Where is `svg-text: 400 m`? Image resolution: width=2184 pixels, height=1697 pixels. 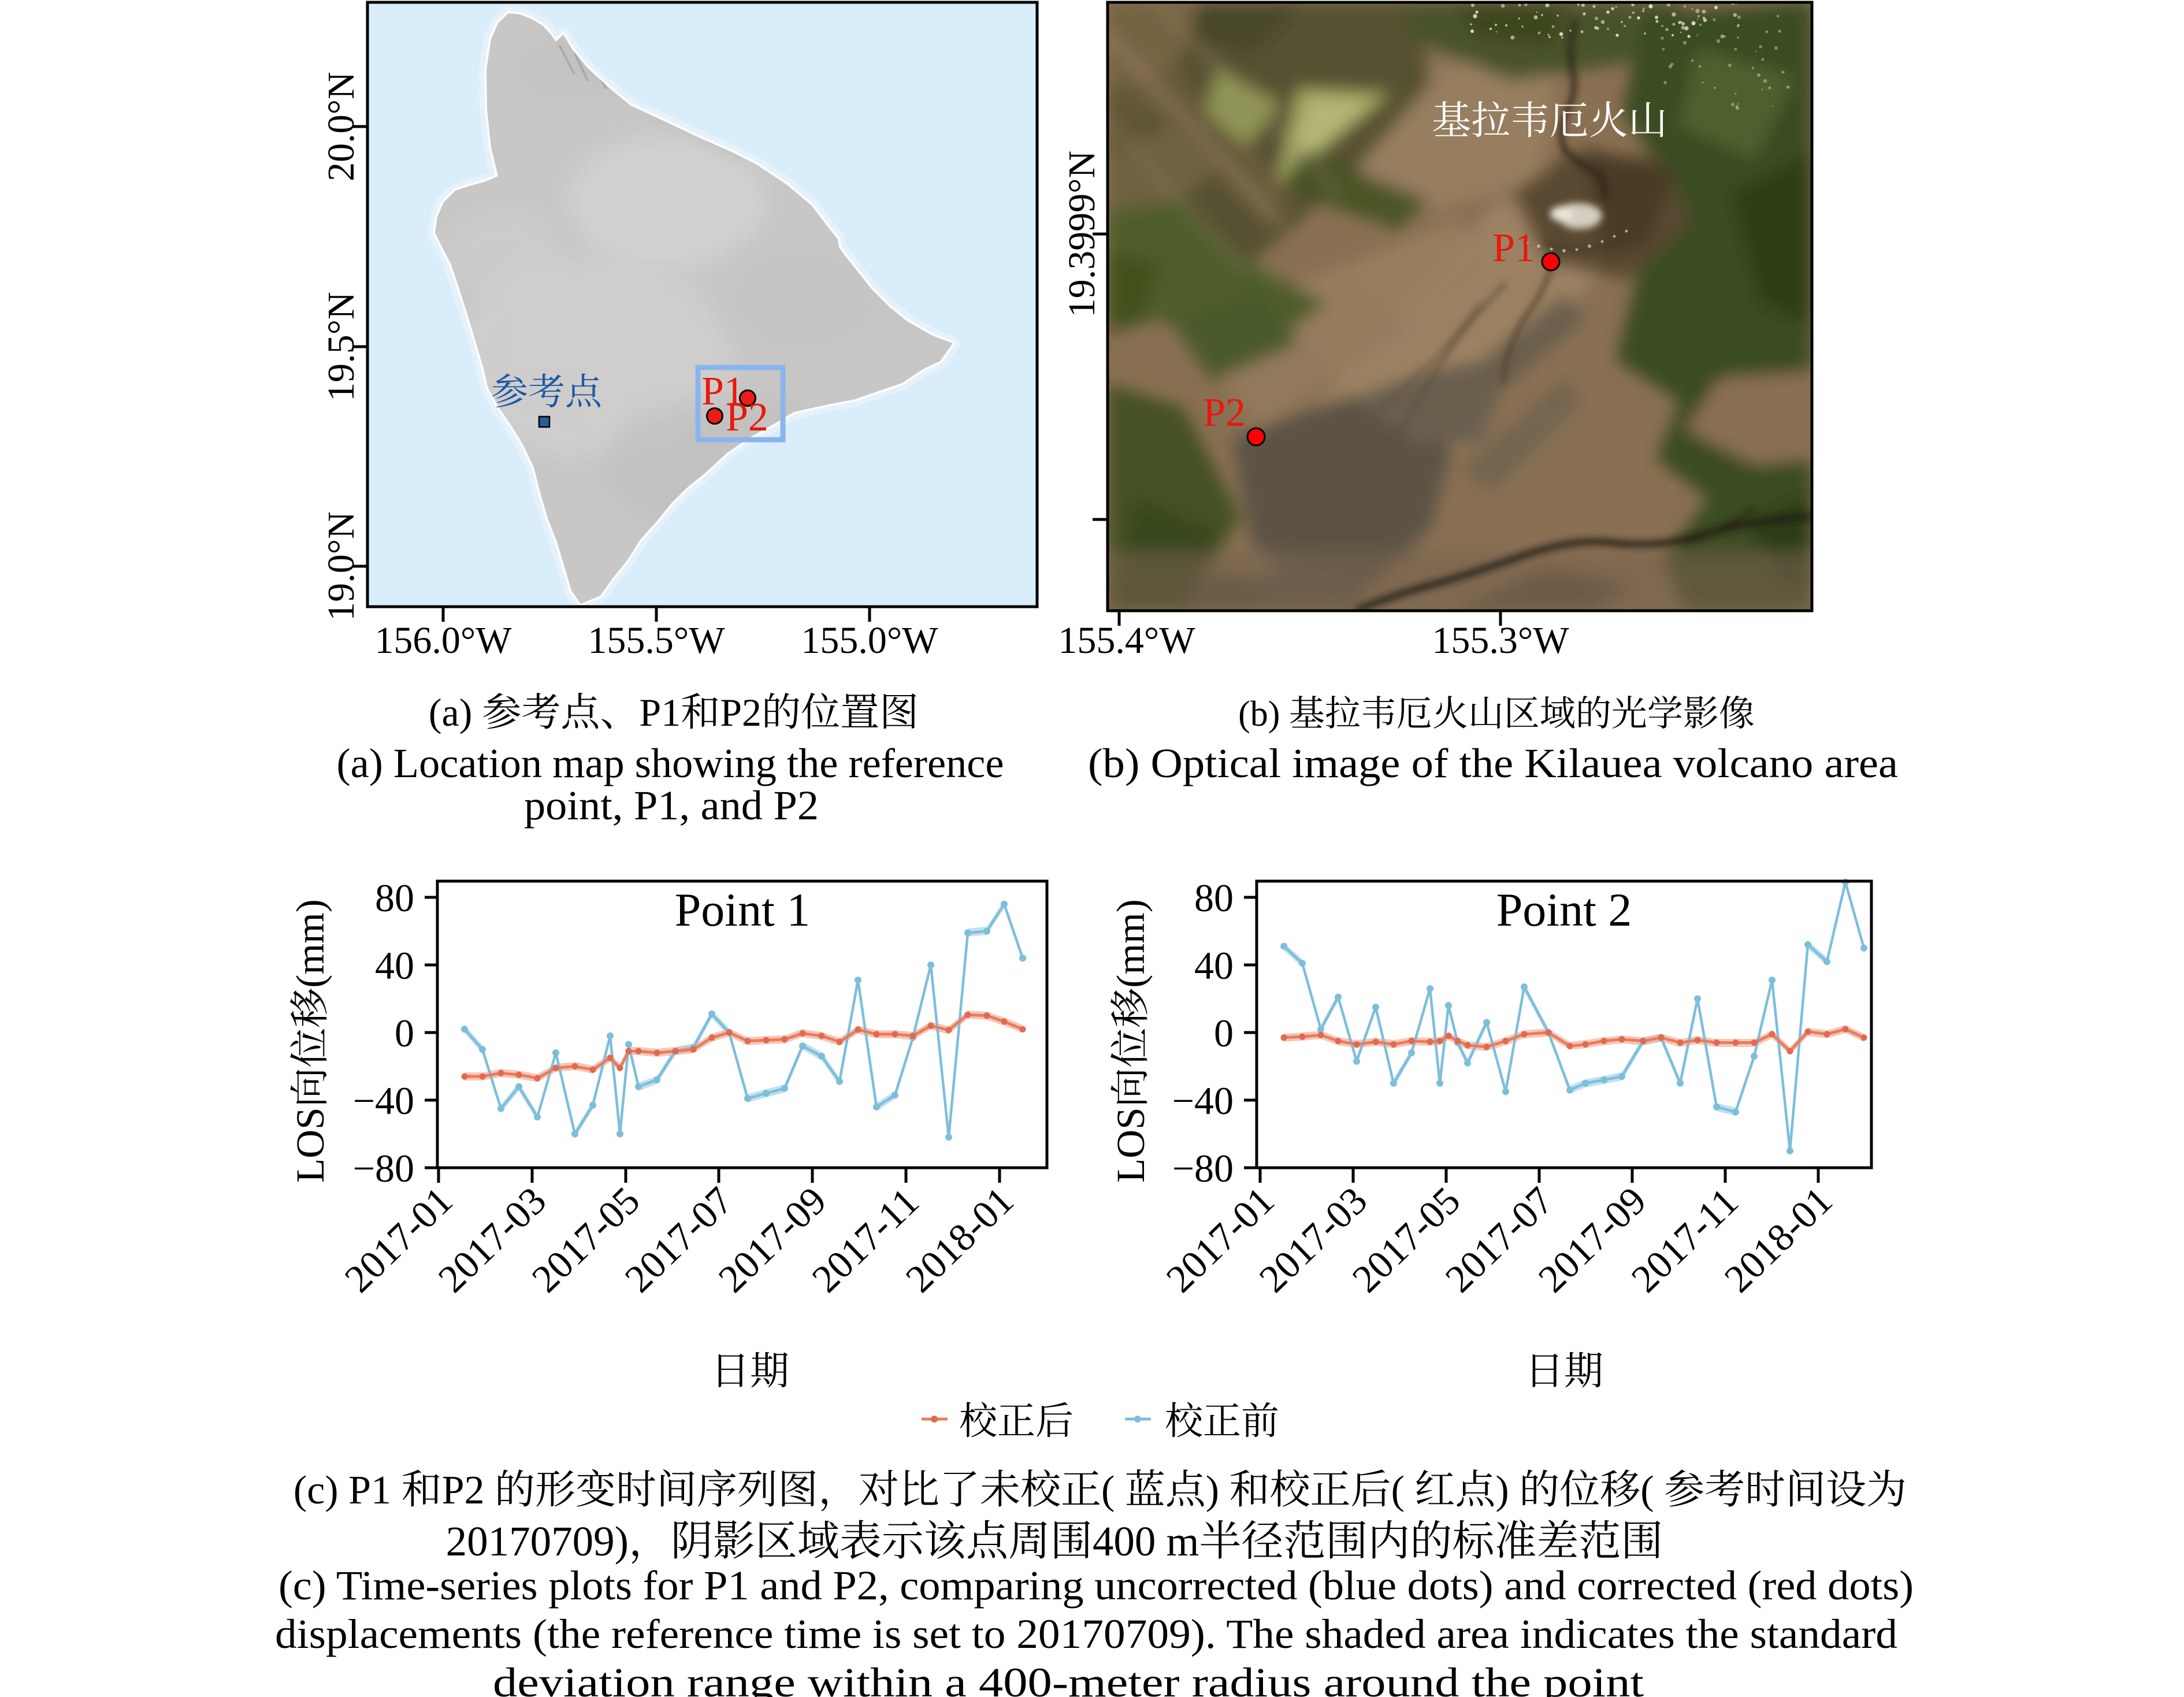
svg-text: 400 m is located at coordinates (1146, 1542).